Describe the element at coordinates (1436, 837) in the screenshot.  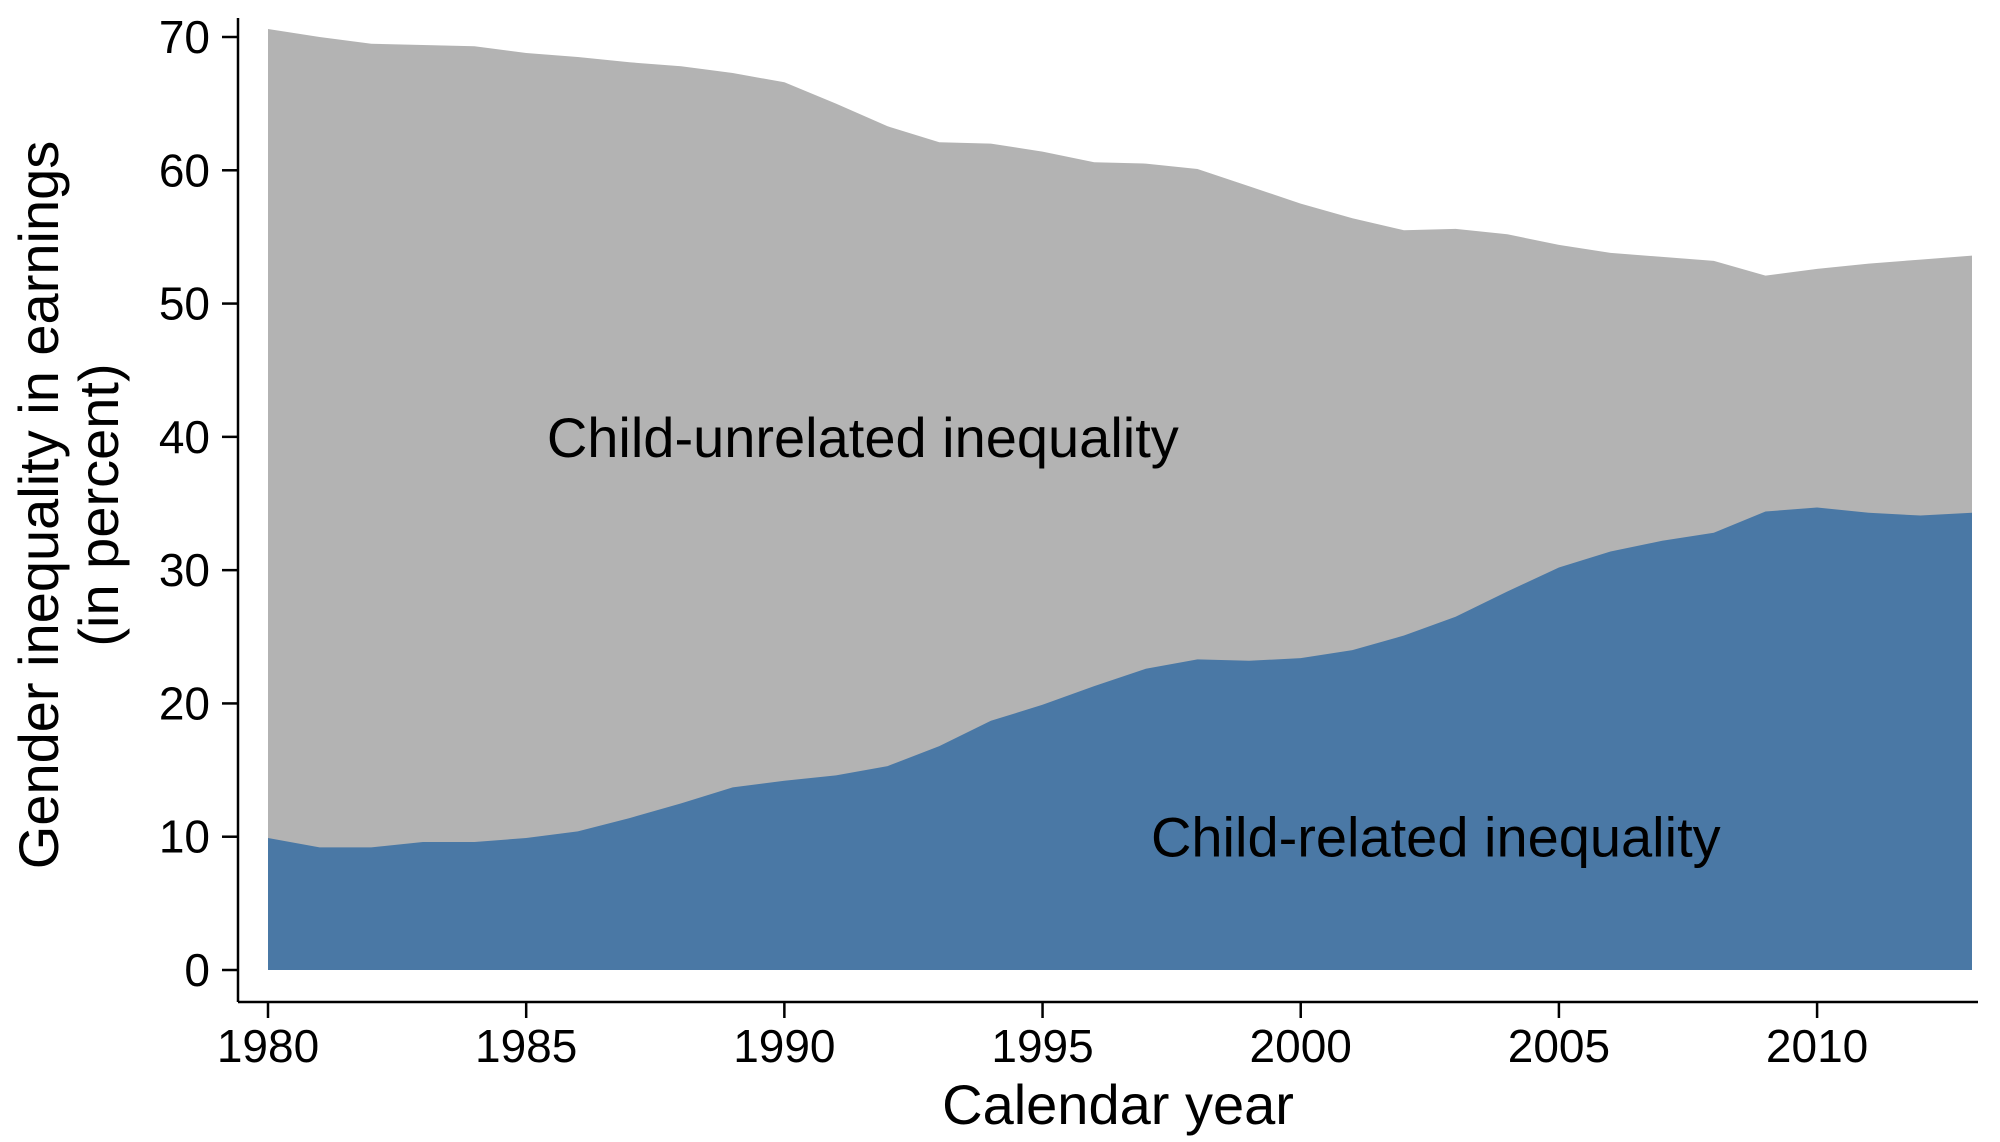
I see `child-related-label: Child-related inequality` at that location.